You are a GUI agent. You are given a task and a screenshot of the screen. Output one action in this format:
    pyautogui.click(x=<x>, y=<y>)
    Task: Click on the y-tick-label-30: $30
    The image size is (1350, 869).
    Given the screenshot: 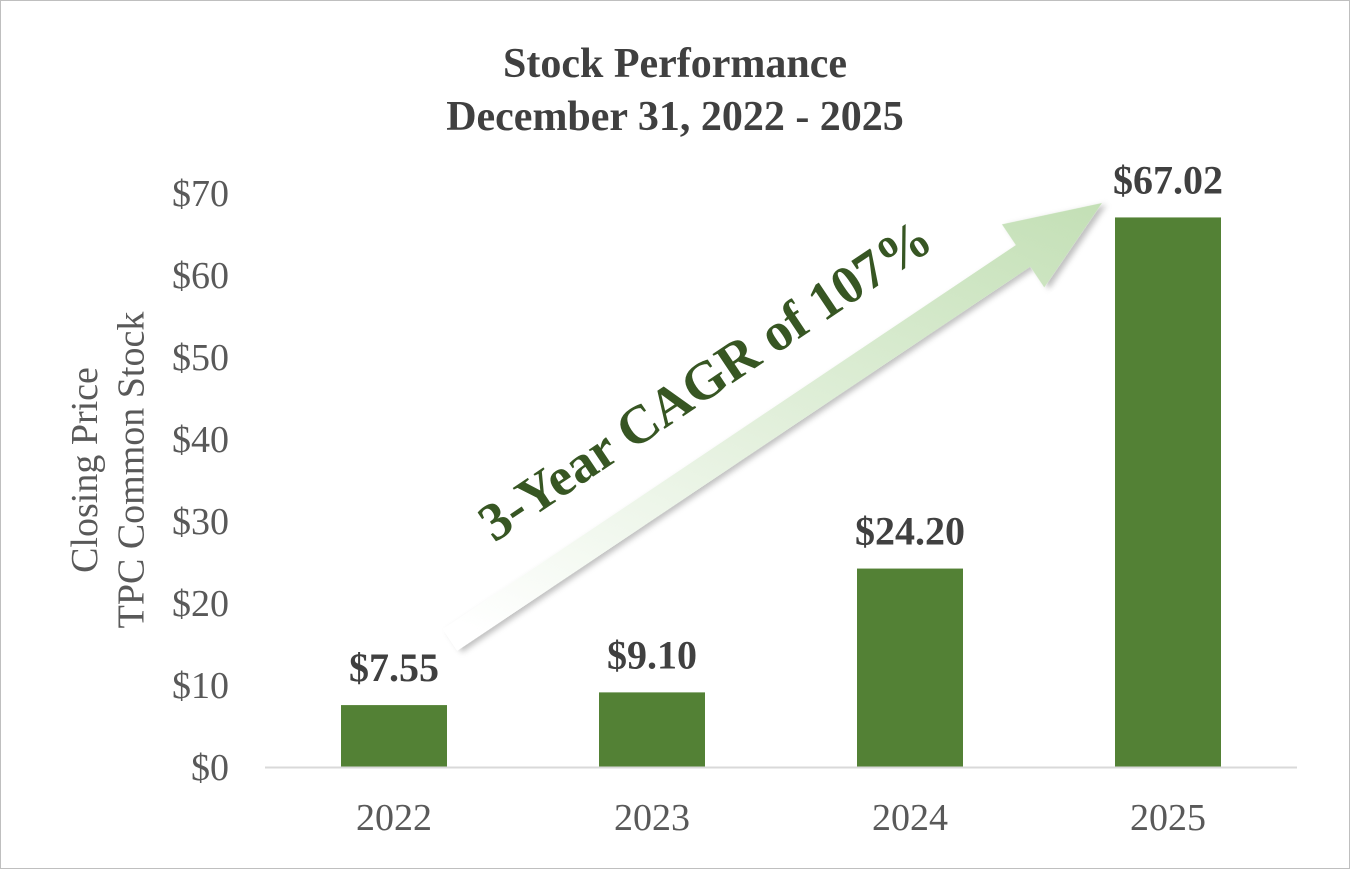 What is the action you would take?
    pyautogui.click(x=200, y=522)
    